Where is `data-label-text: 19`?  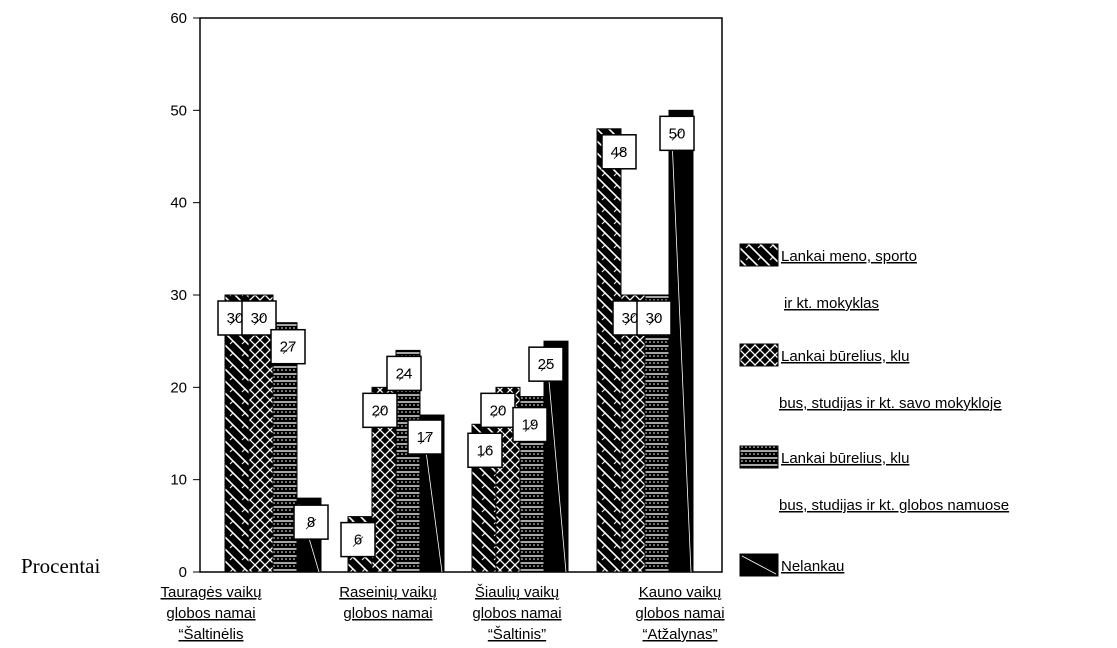 data-label-text: 19 is located at coordinates (530, 425).